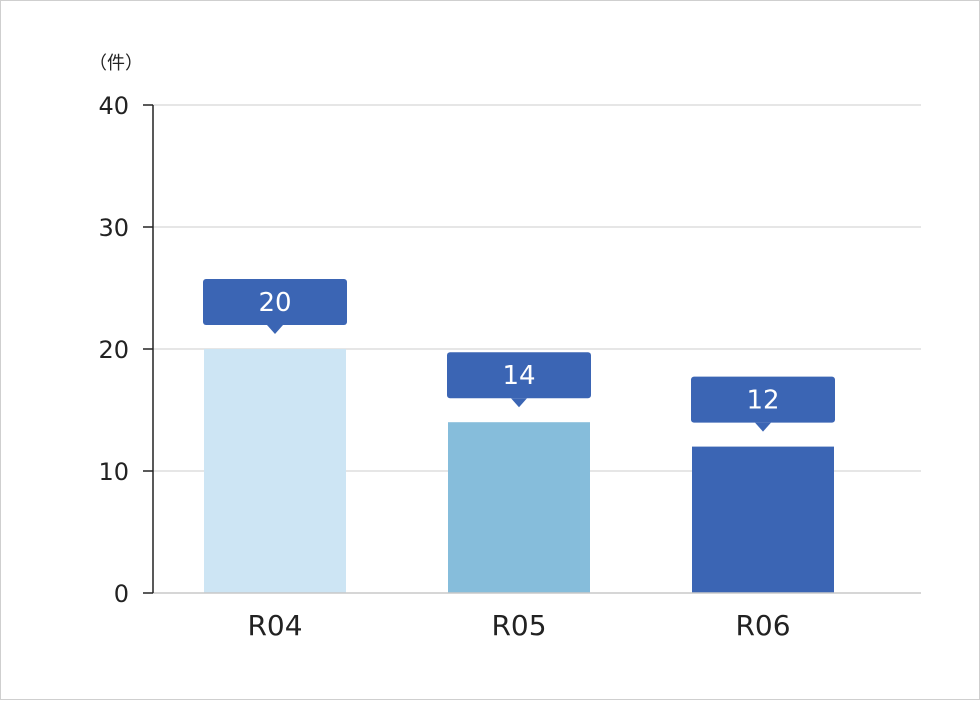 The height and width of the screenshot is (701, 980). I want to click on data-label: 12, so click(762, 401).